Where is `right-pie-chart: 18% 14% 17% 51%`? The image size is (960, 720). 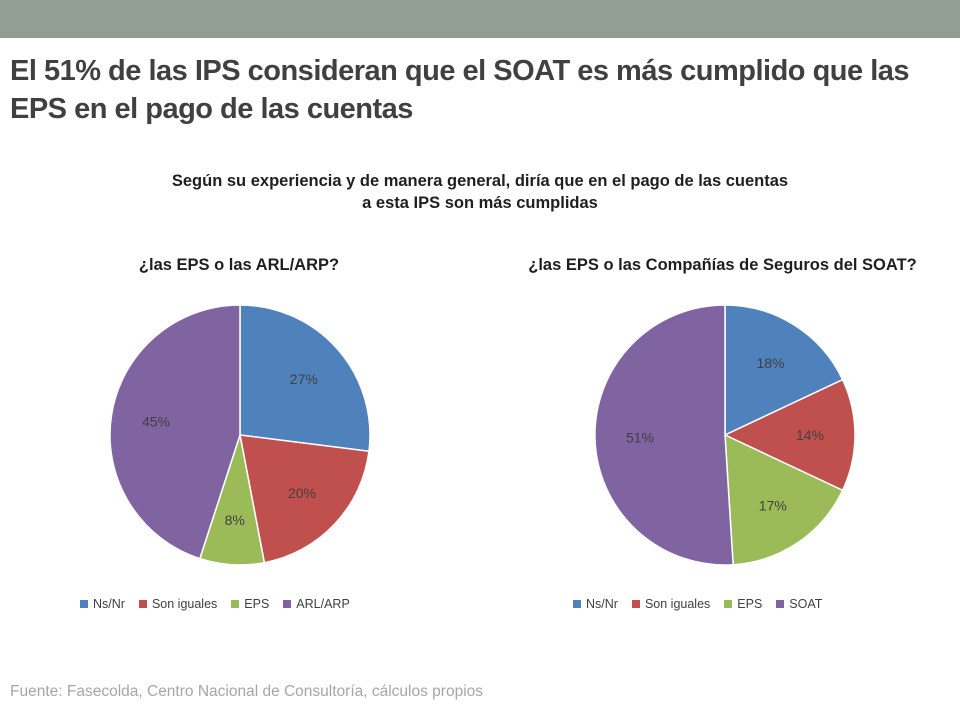
right-pie-chart: 18% 14% 17% 51% is located at coordinates (725, 435).